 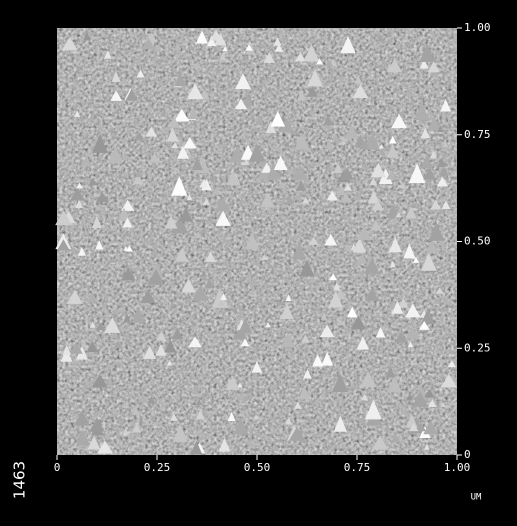 I want to click on x-tick-label: 0.75, so click(x=357, y=467).